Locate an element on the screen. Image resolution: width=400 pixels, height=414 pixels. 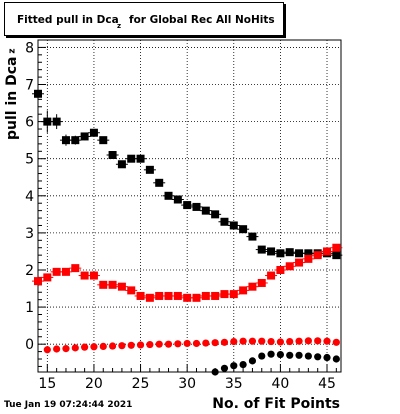
y-tick-label: 8 is located at coordinates (29, 48).